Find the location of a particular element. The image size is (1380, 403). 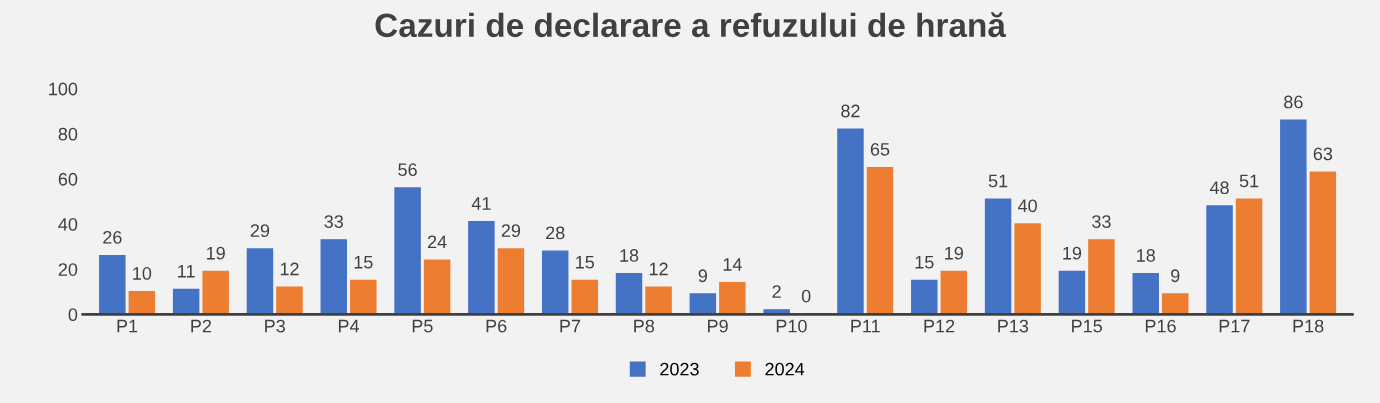

x-tick-label: P10 is located at coordinates (791, 326).